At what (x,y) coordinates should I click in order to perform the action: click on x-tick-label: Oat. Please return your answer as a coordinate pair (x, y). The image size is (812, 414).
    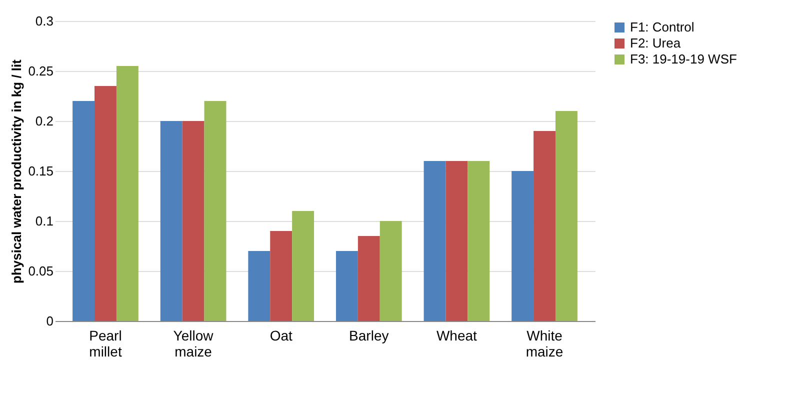
    Looking at the image, I should click on (281, 336).